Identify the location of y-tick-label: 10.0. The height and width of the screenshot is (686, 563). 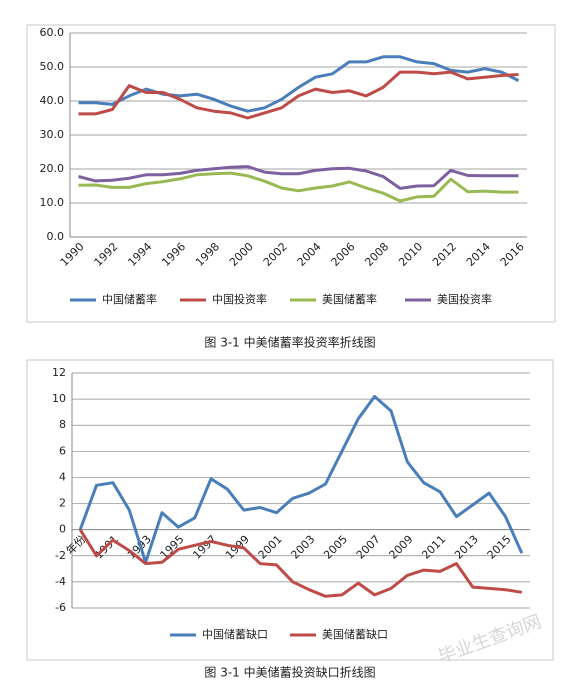
(52, 202).